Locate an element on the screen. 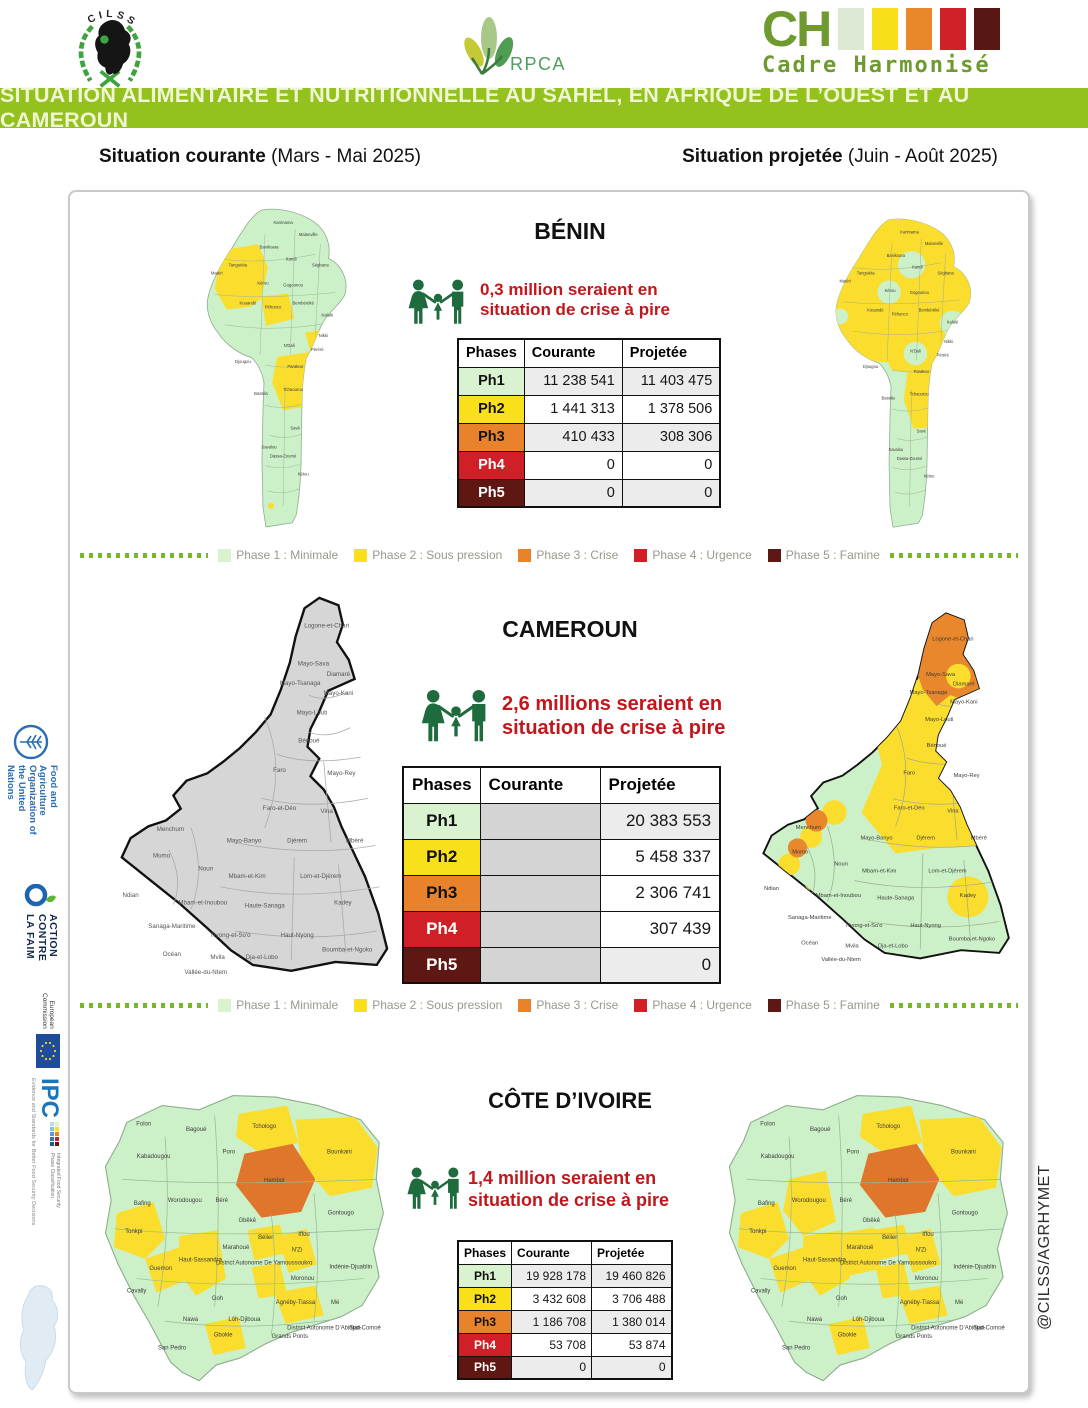 The height and width of the screenshot is (1408, 1088). svg-text: Tchologo is located at coordinates (888, 1127).